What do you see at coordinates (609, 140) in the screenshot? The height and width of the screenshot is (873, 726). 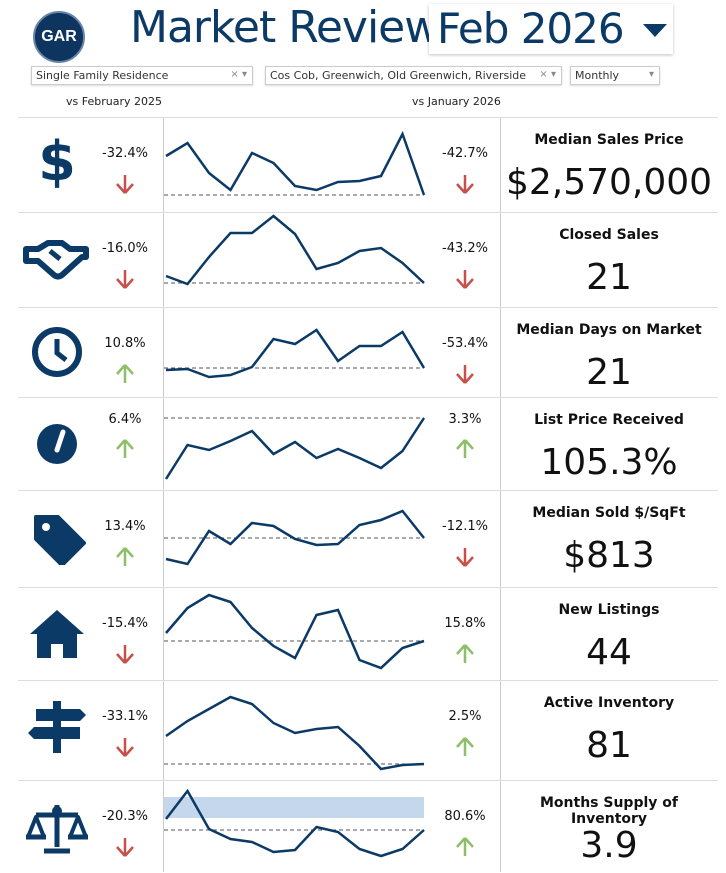 I see `metric-label: Median Sales Price` at bounding box center [609, 140].